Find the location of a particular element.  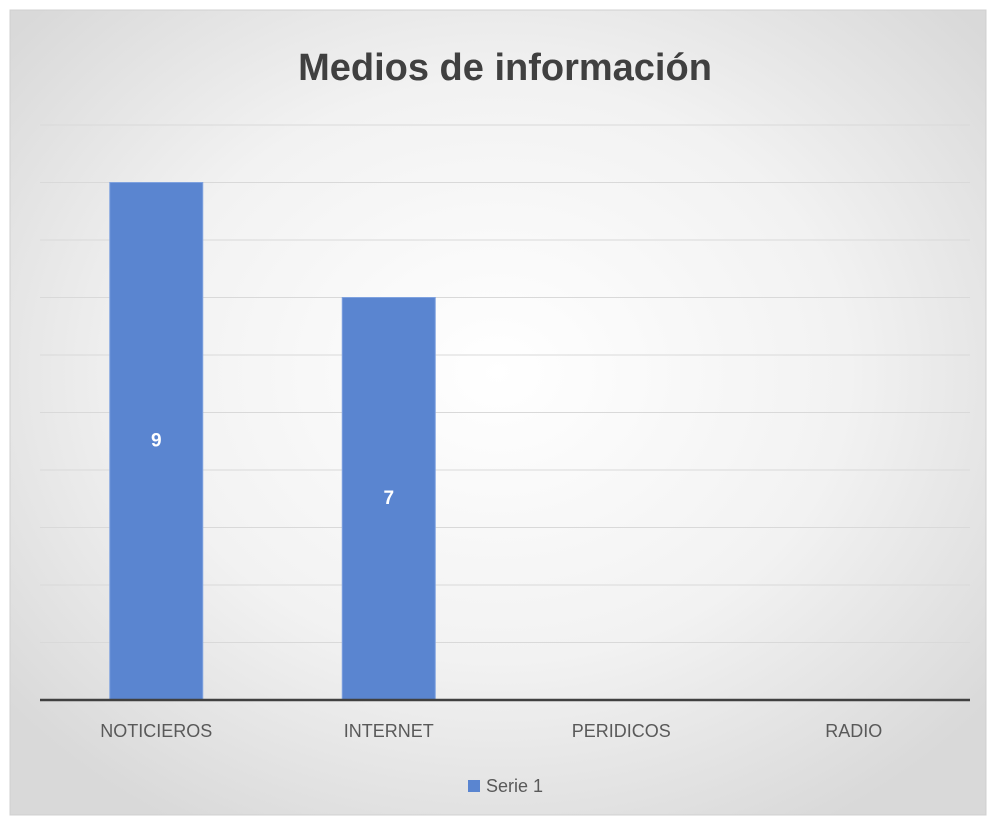

legend-label: Serie 1 is located at coordinates (514, 786).